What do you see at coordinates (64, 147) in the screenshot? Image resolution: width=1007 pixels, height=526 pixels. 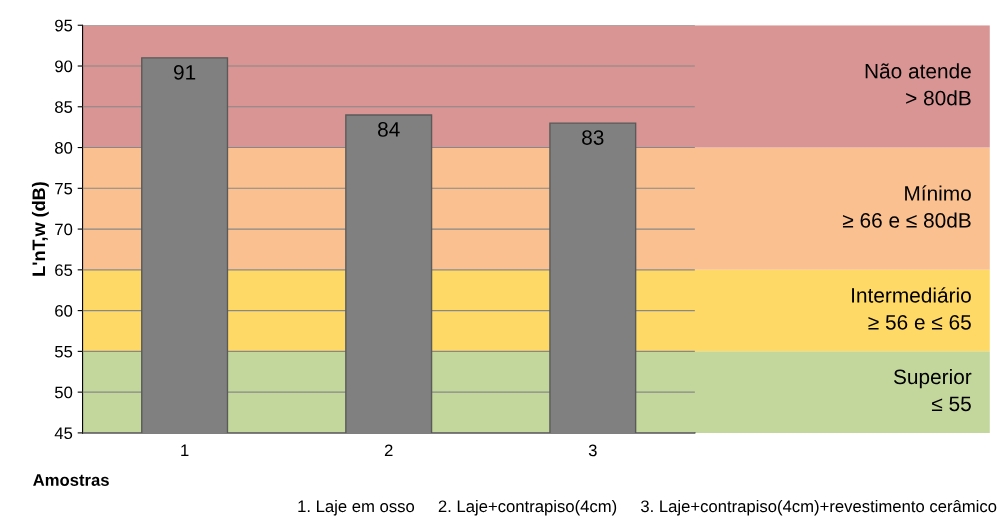 I see `y-tick-label: 80` at bounding box center [64, 147].